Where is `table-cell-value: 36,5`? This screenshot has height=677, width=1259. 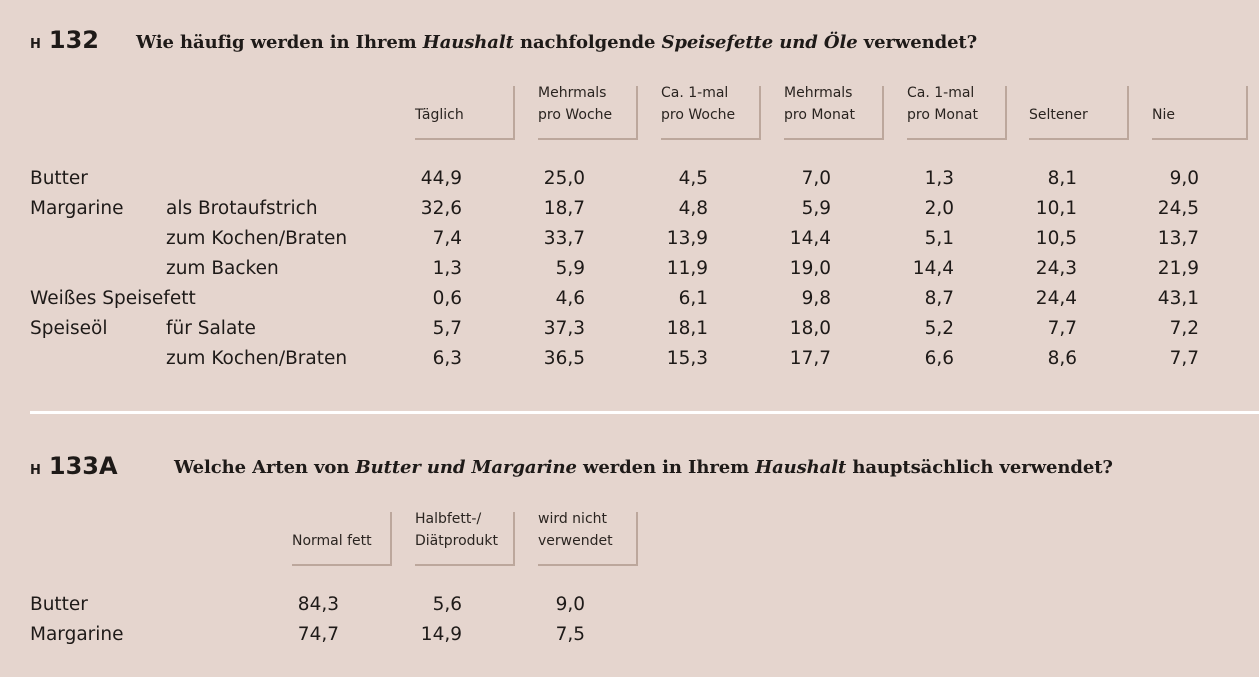
table-cell-value: 36,5 is located at coordinates (564, 358).